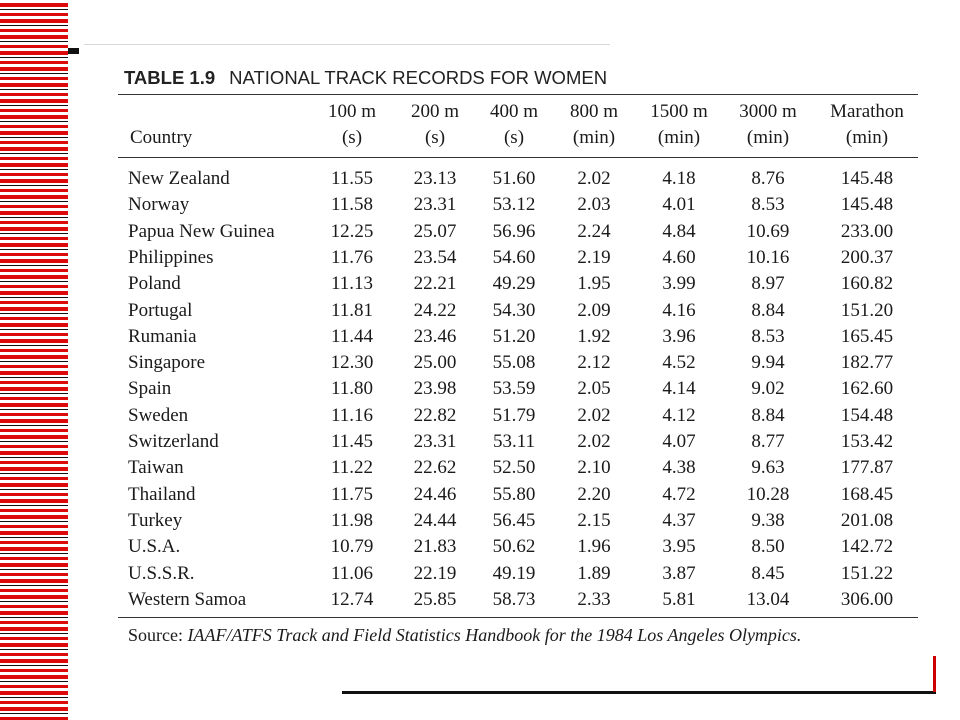 This screenshot has height=720, width=960. Describe the element at coordinates (352, 257) in the screenshot. I see `record-cell: 11.76` at that location.